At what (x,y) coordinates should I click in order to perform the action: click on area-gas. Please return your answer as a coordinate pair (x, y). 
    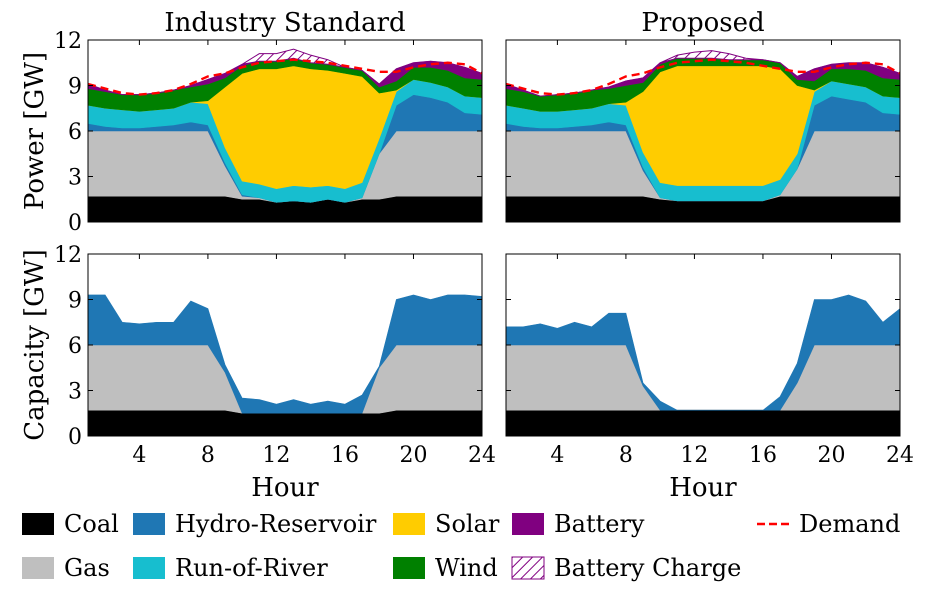
    Looking at the image, I should click on (703, 377).